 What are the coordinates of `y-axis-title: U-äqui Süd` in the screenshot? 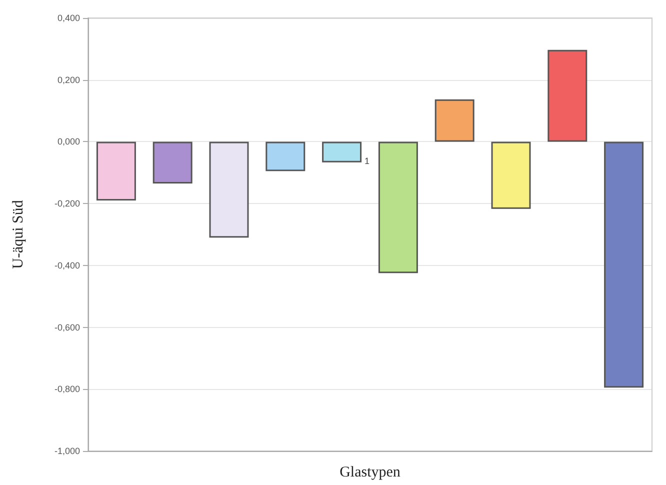 It's located at (18, 234).